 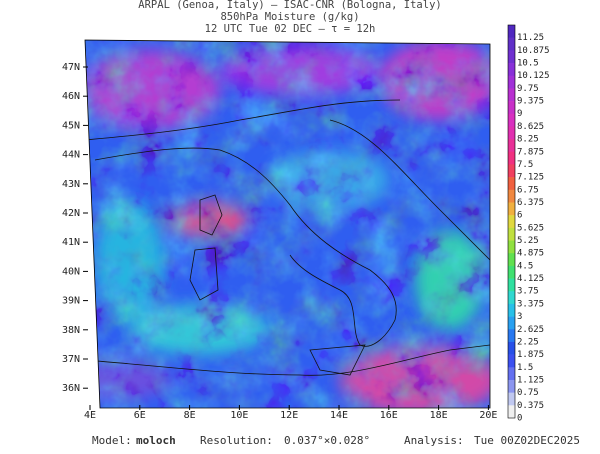 I want to click on colorbar-frame, so click(x=511, y=221).